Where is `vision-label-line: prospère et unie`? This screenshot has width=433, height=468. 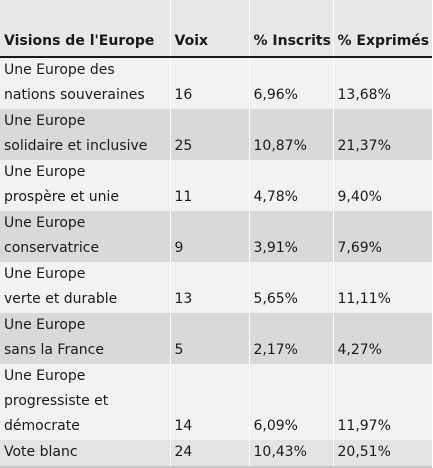 vision-label-line: prospère et unie is located at coordinates (62, 197).